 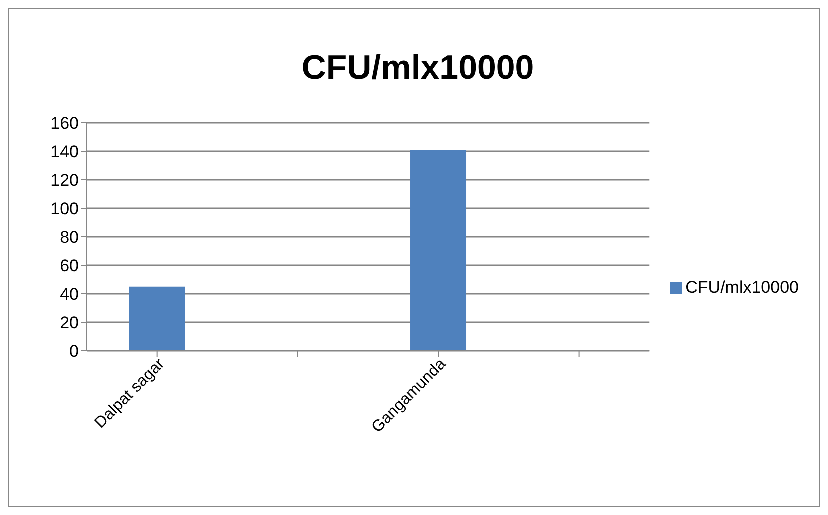 I want to click on y-tick-label: 100, so click(x=64, y=209).